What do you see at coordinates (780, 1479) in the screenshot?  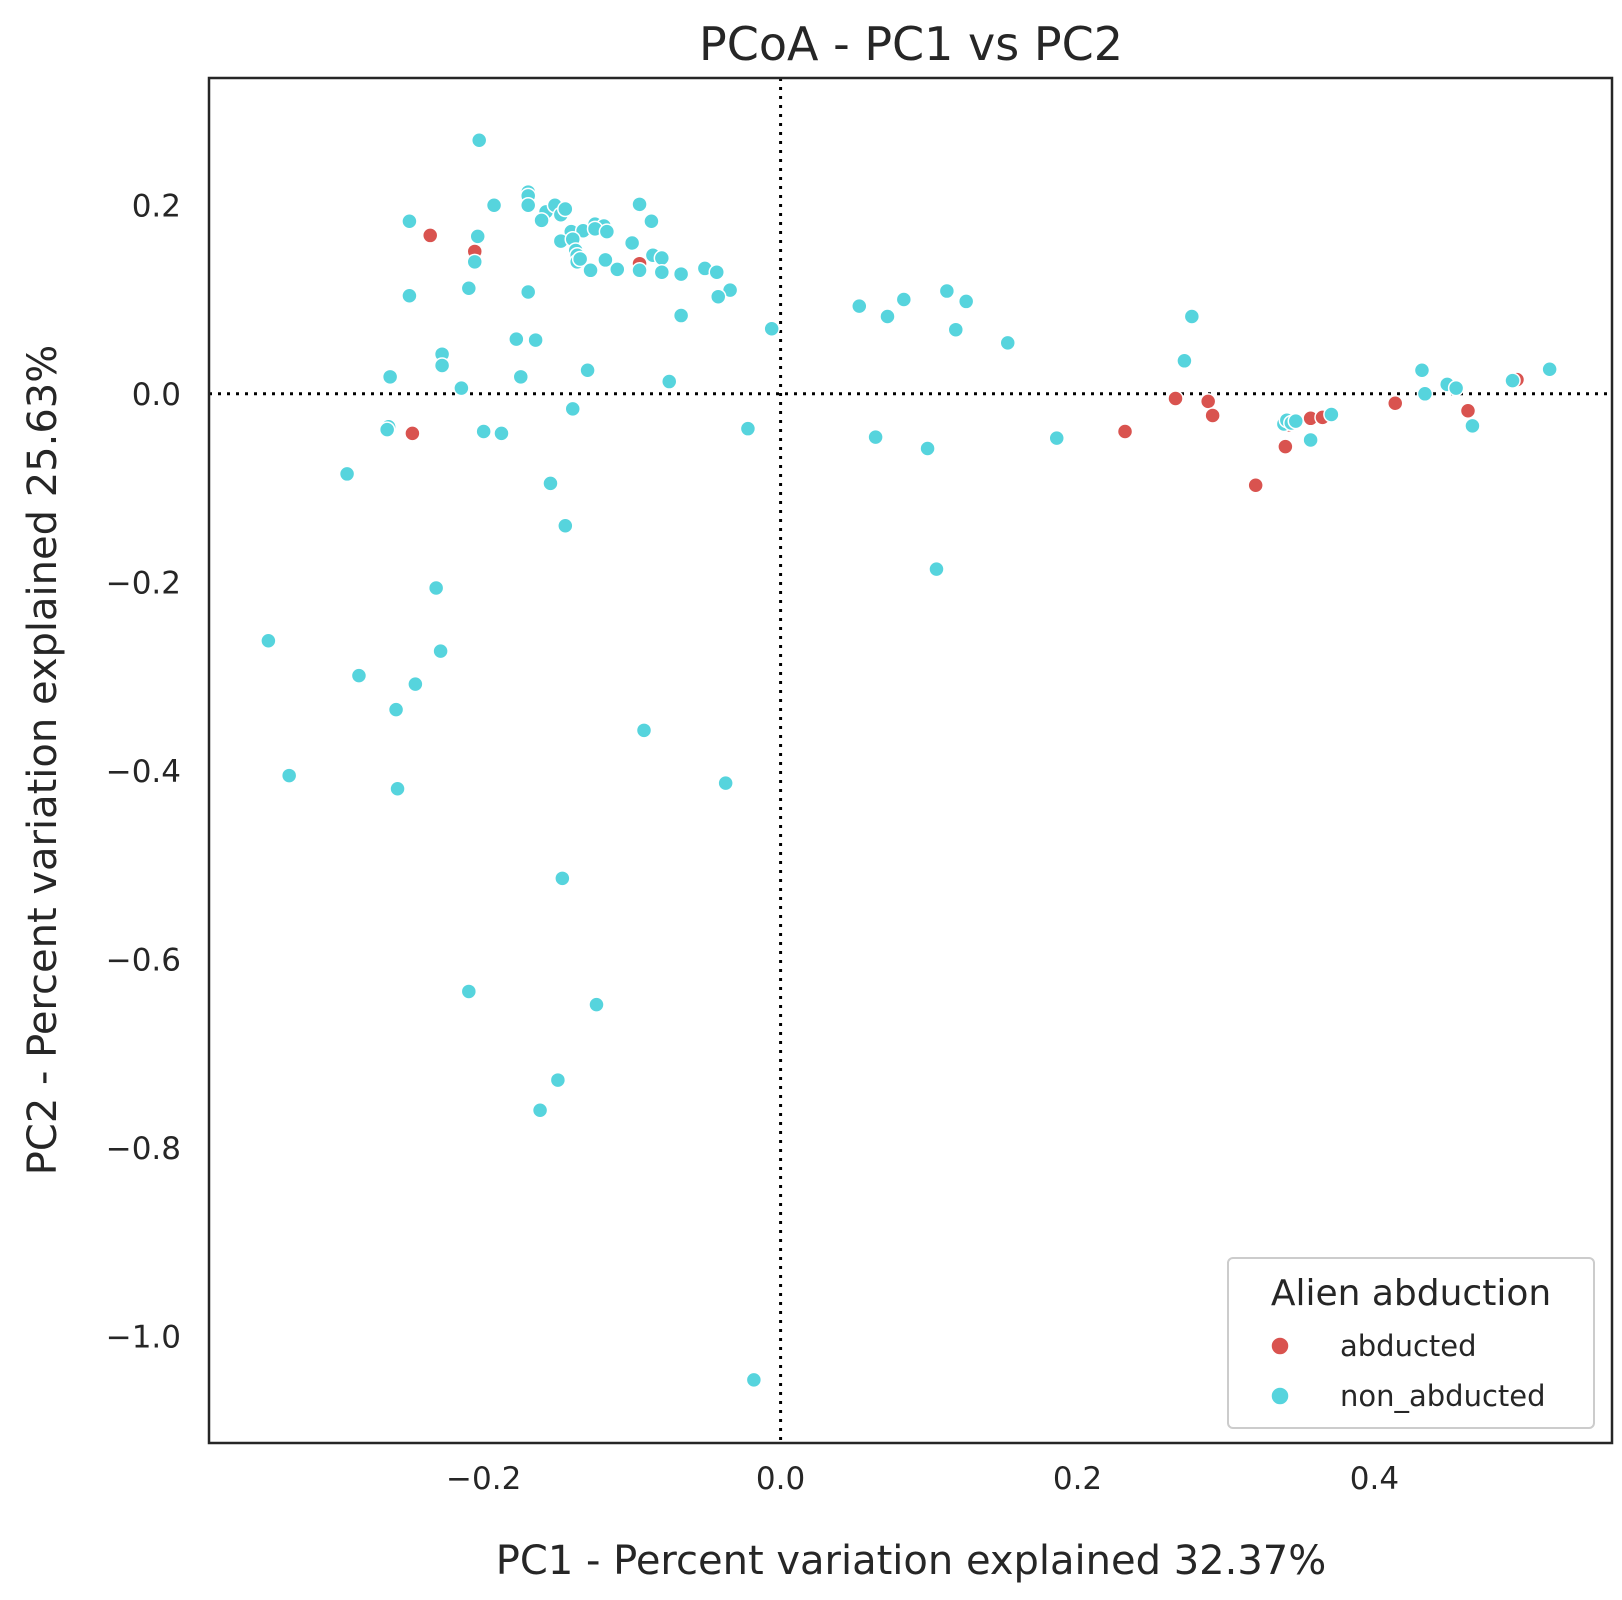 I see `x-tick-label: 0.0` at bounding box center [780, 1479].